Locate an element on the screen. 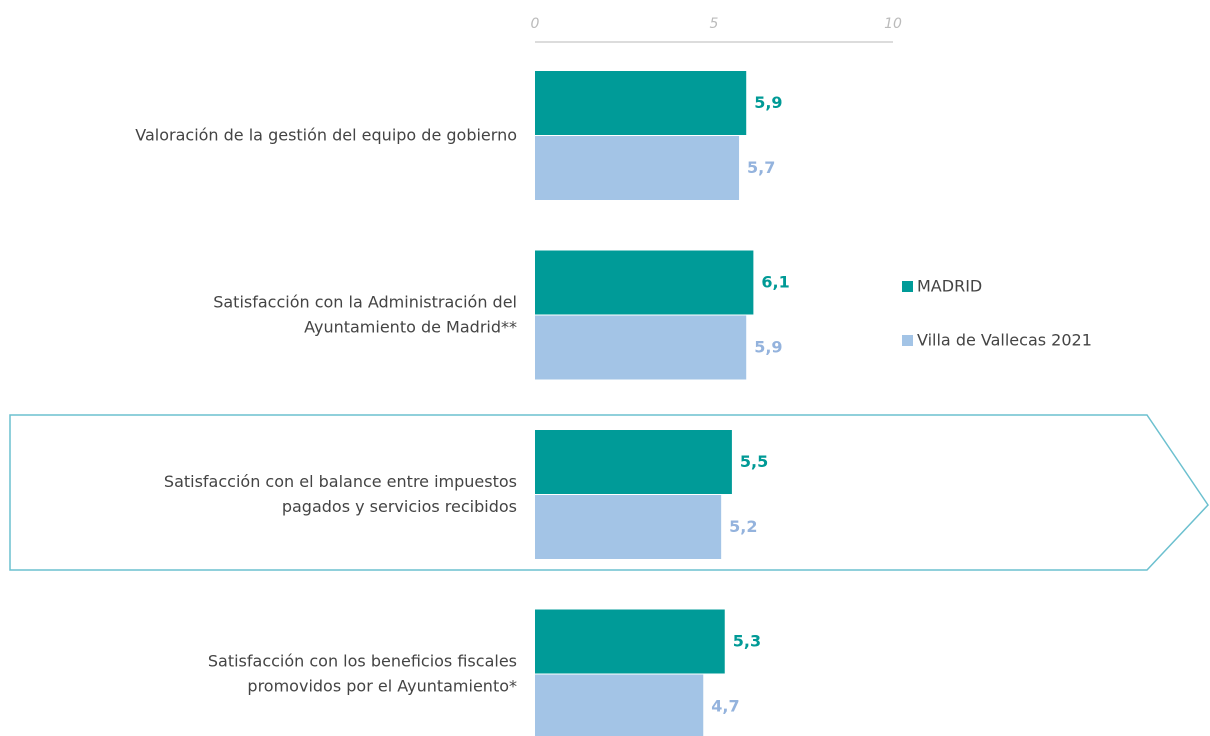 The width and height of the screenshot is (1210, 736). value-label: 6,1 is located at coordinates (775, 282).